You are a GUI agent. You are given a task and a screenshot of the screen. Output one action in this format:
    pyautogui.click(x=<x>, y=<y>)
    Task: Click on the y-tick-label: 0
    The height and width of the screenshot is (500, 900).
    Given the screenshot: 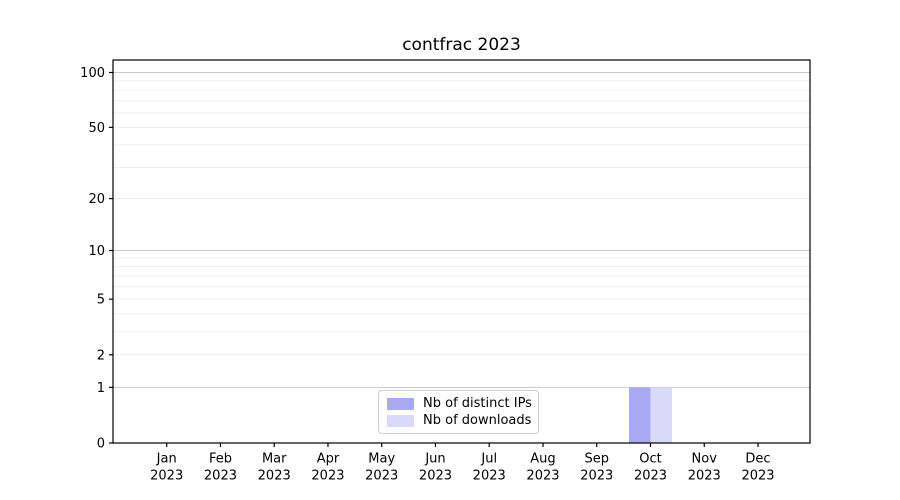 What is the action you would take?
    pyautogui.click(x=101, y=444)
    